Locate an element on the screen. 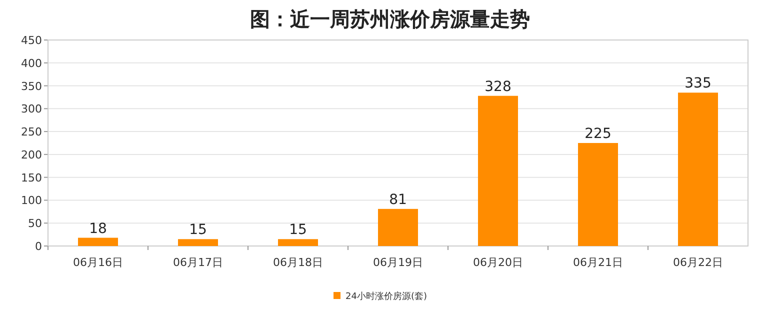 Image resolution: width=780 pixels, height=328 pixels. y-tick-label: 50 is located at coordinates (35, 223).